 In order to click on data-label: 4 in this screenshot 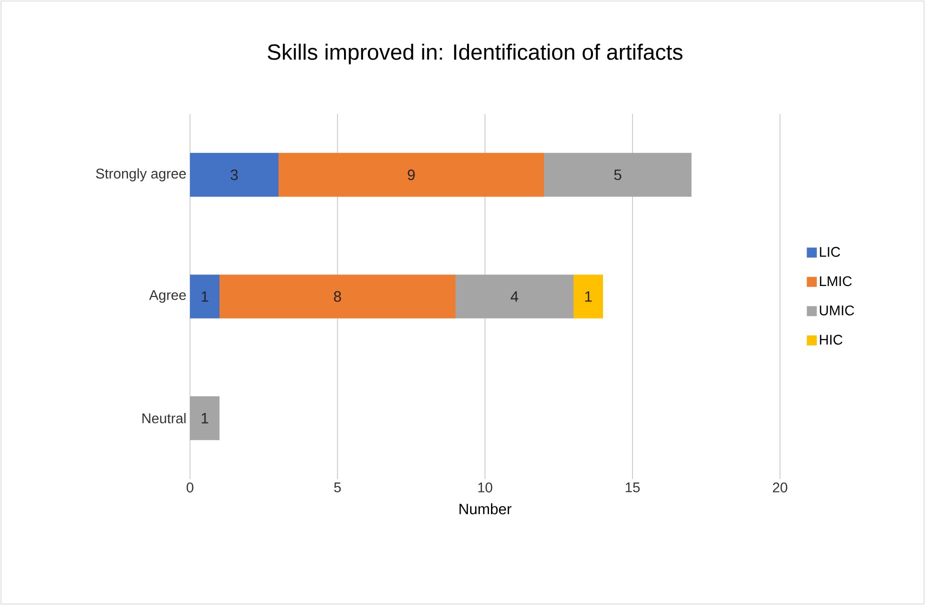, I will do `click(514, 296)`.